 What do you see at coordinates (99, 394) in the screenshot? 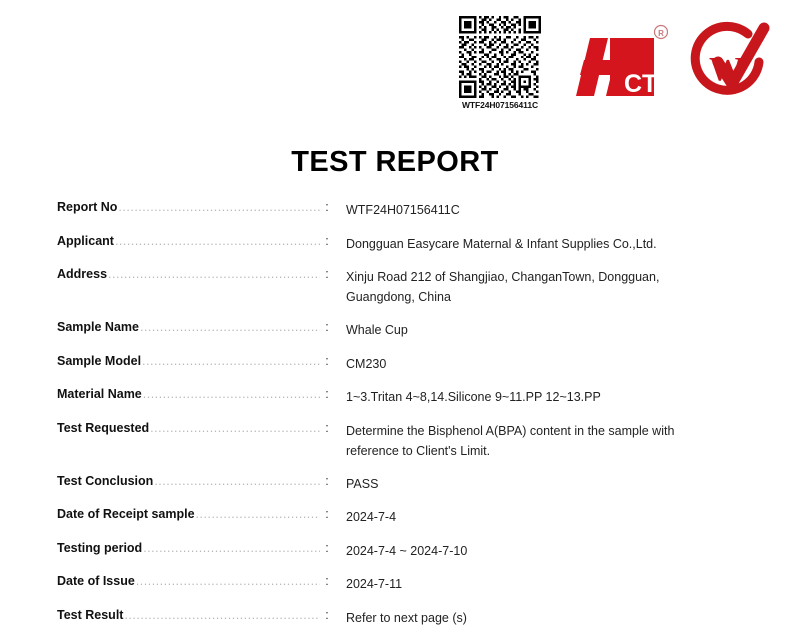
I see `field-label: Material Name` at bounding box center [99, 394].